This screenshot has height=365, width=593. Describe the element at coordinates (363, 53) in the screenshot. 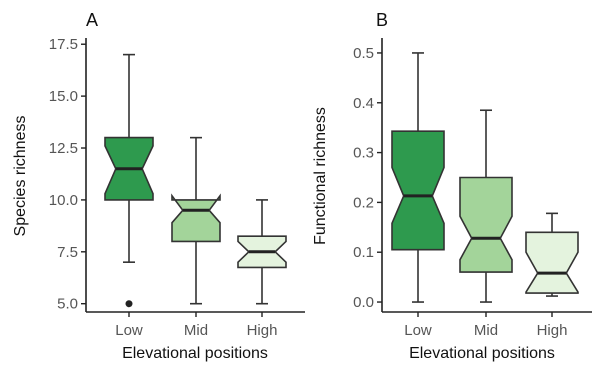

I see `panel-b-y-tick-label: 0.5` at that location.